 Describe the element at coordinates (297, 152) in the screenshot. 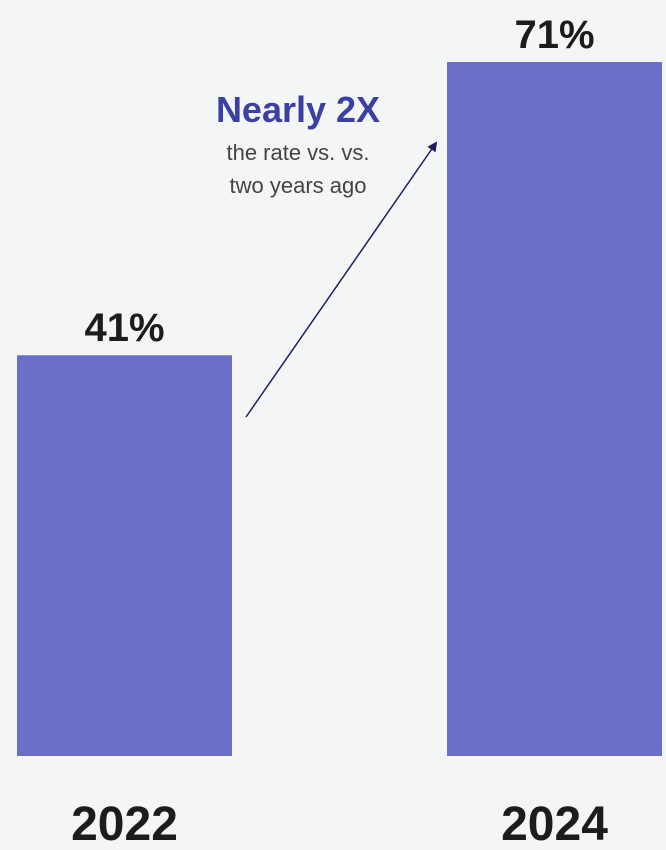

I see `annotation-line-1: the rate vs. vs.` at that location.